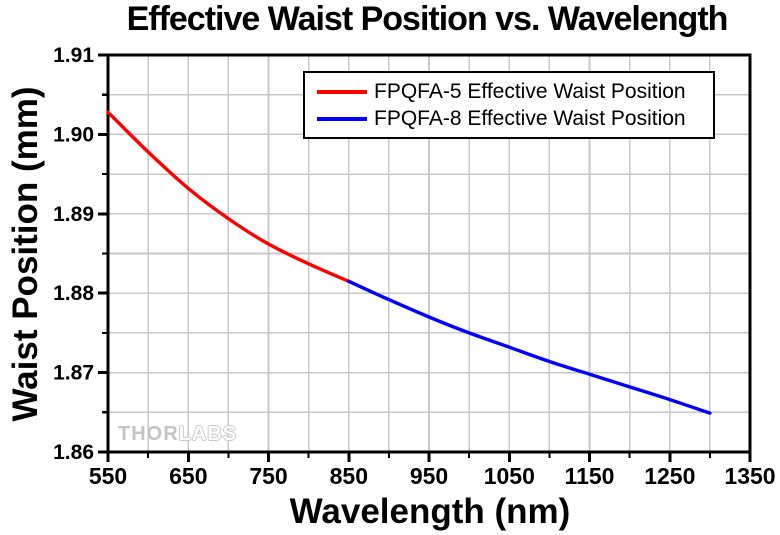 This screenshot has height=535, width=780. Describe the element at coordinates (188, 476) in the screenshot. I see `x-tick-label: 650` at that location.